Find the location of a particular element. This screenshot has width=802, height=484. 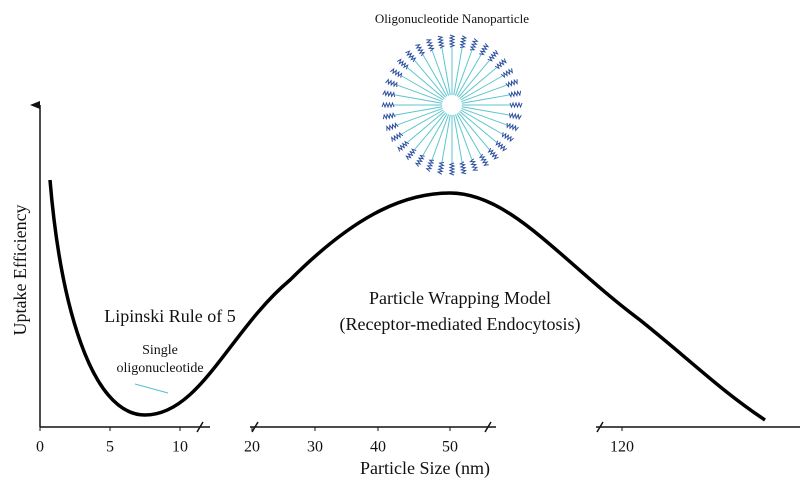

x-tick-label: 5 is located at coordinates (110, 447).